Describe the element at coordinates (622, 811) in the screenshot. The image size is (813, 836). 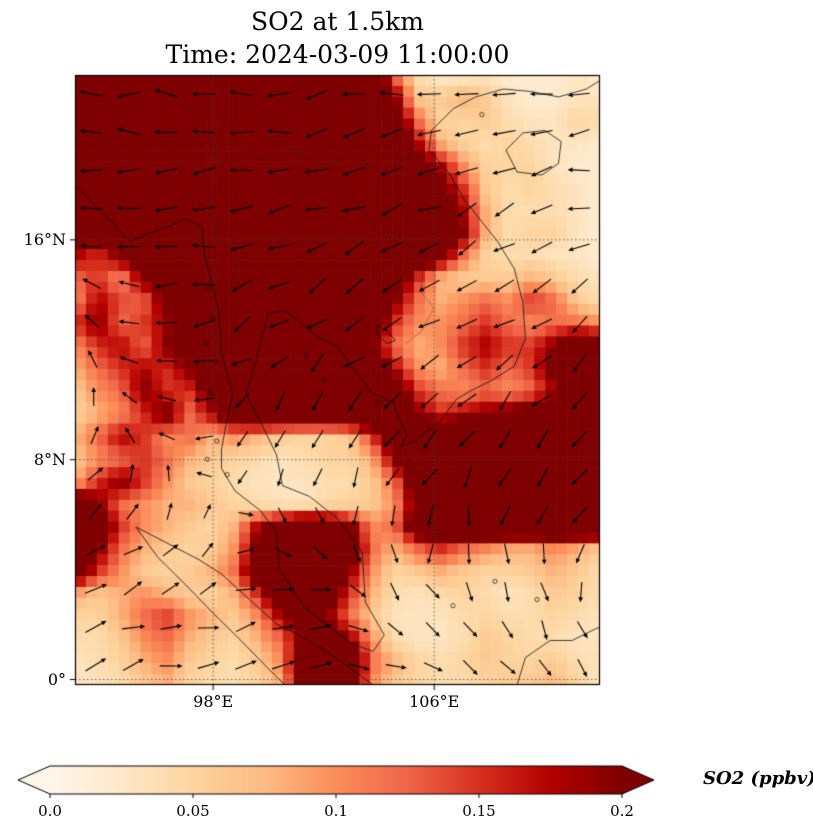
I see `colorbar-tick-label-02: 0.2` at that location.